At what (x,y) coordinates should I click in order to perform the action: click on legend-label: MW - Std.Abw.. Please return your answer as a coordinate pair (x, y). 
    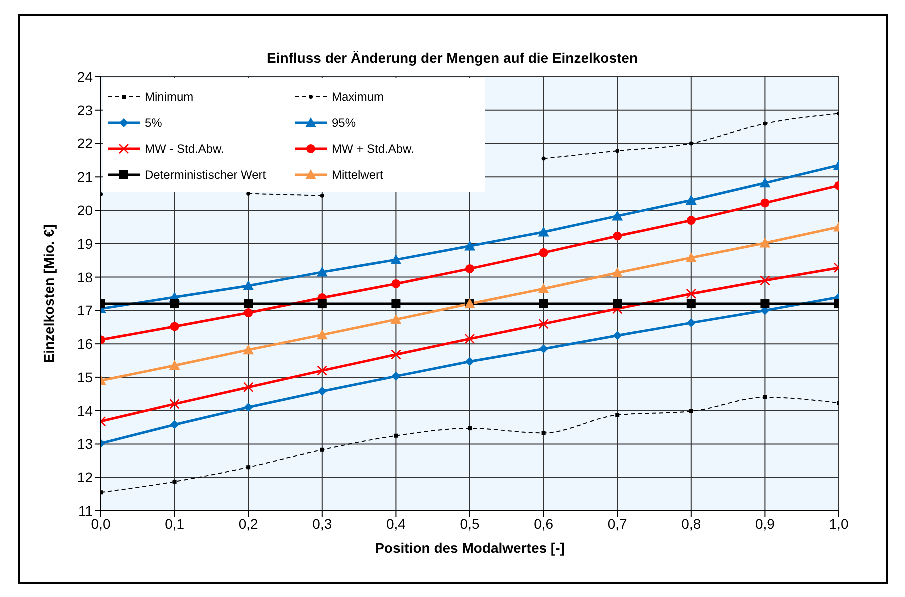
    Looking at the image, I should click on (184, 149).